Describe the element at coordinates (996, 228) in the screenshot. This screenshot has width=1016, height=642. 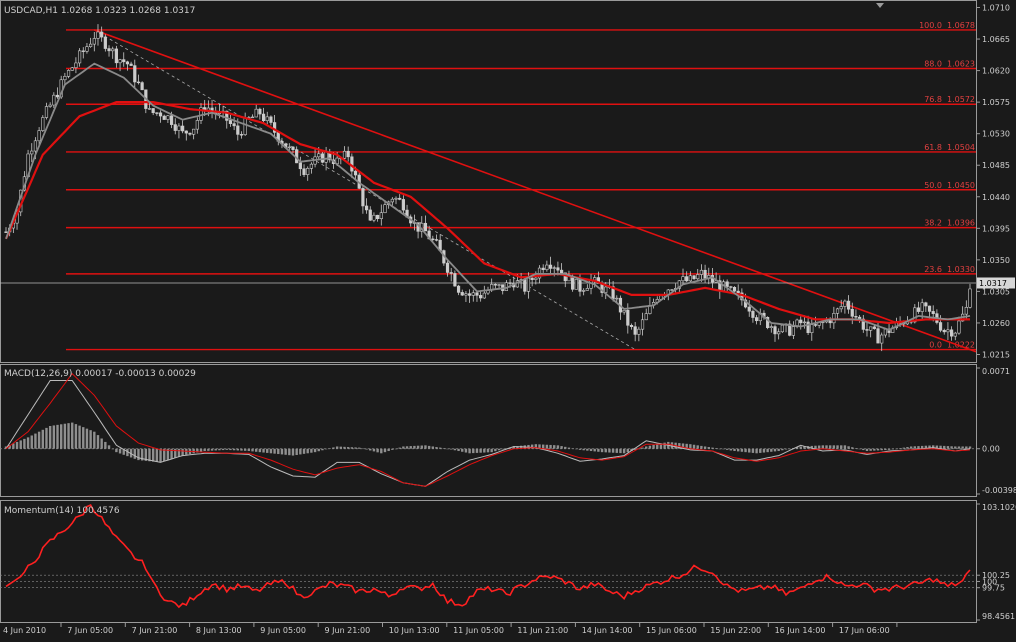
I see `main-y-tick-label-7: 1.0395` at that location.